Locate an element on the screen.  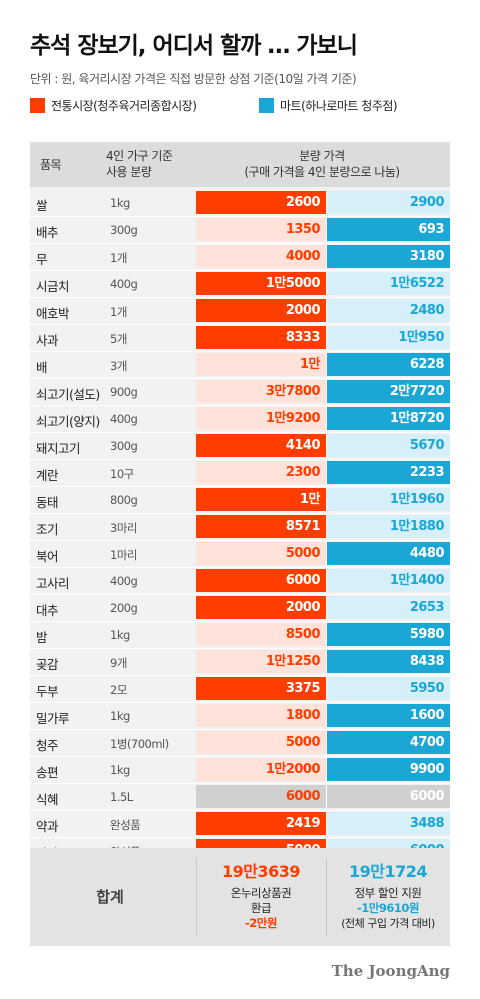
row-amount: 3마리 is located at coordinates (123, 528).